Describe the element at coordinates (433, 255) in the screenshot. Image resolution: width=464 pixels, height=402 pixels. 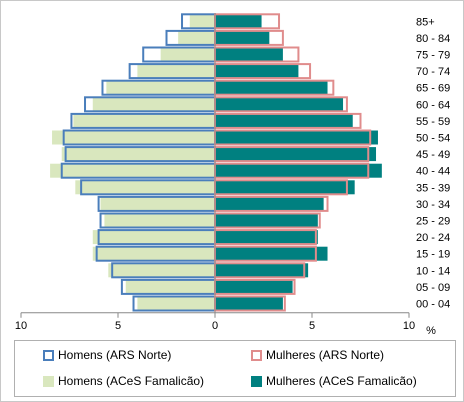
I see `age-label-15-19: 15 - 19` at that location.